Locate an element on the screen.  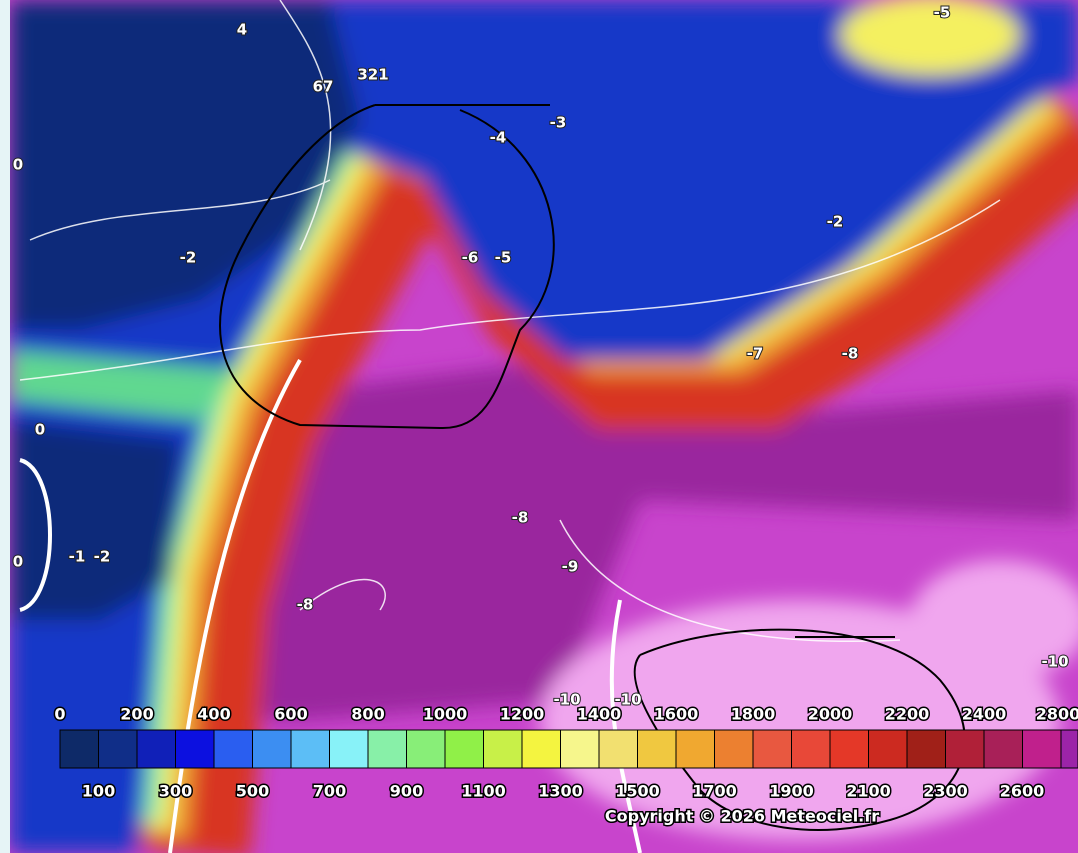
colorbar-bottom-label: 2300 is located at coordinates (945, 791).